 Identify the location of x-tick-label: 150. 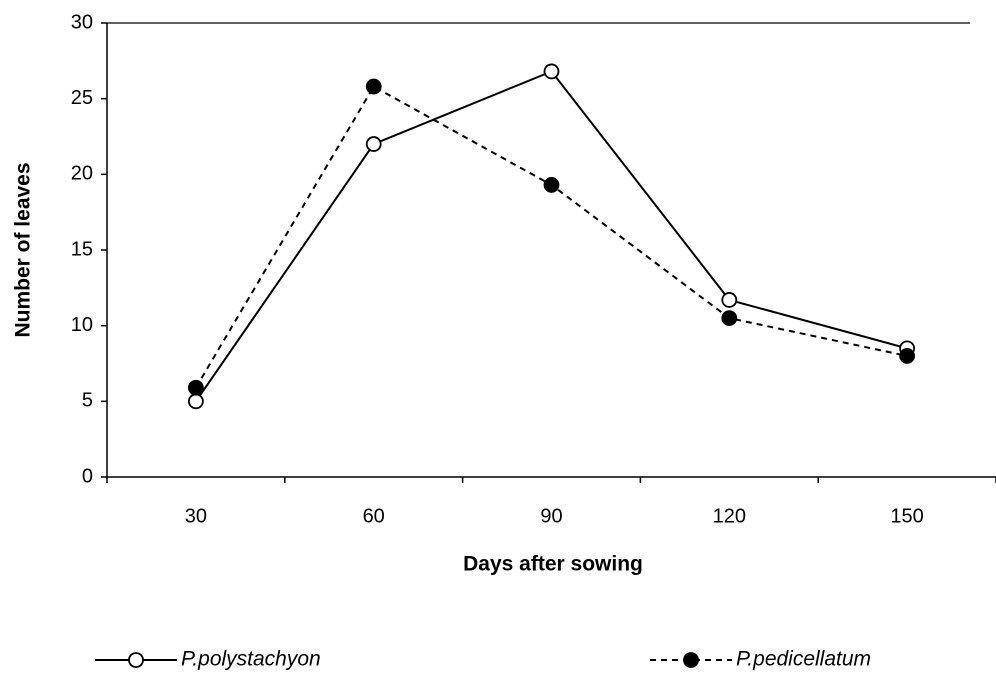
(906, 516).